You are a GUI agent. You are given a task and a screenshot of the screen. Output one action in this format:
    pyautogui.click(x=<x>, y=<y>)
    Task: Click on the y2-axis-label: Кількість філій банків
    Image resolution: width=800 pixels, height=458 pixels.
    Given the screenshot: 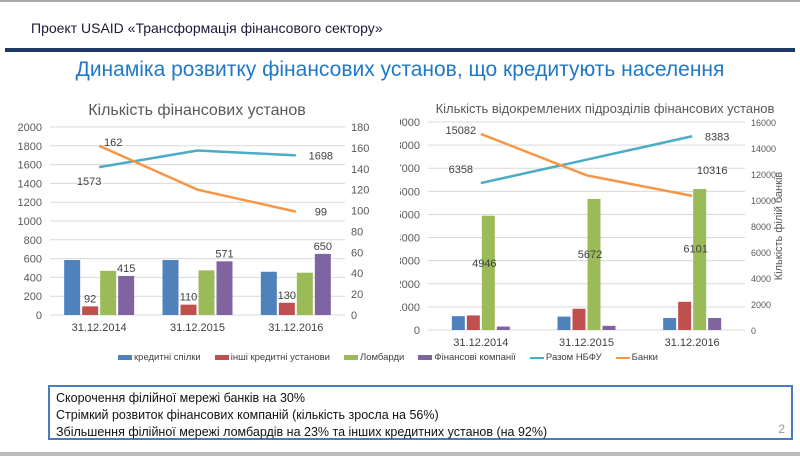 What is the action you would take?
    pyautogui.click(x=779, y=226)
    